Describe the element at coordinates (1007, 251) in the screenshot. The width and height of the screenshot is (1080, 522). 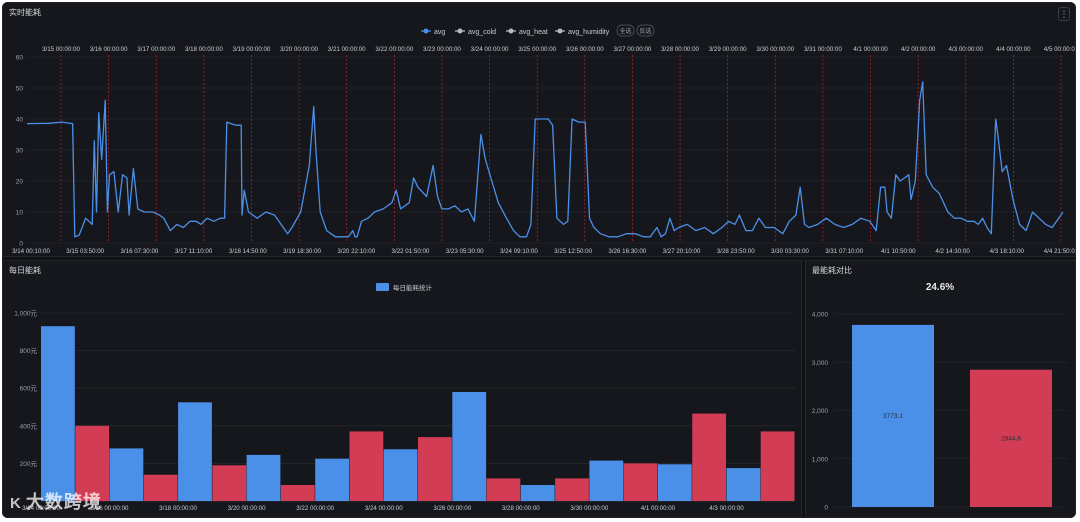
I see `x-bottom-label: 4/3 18:10:00` at that location.